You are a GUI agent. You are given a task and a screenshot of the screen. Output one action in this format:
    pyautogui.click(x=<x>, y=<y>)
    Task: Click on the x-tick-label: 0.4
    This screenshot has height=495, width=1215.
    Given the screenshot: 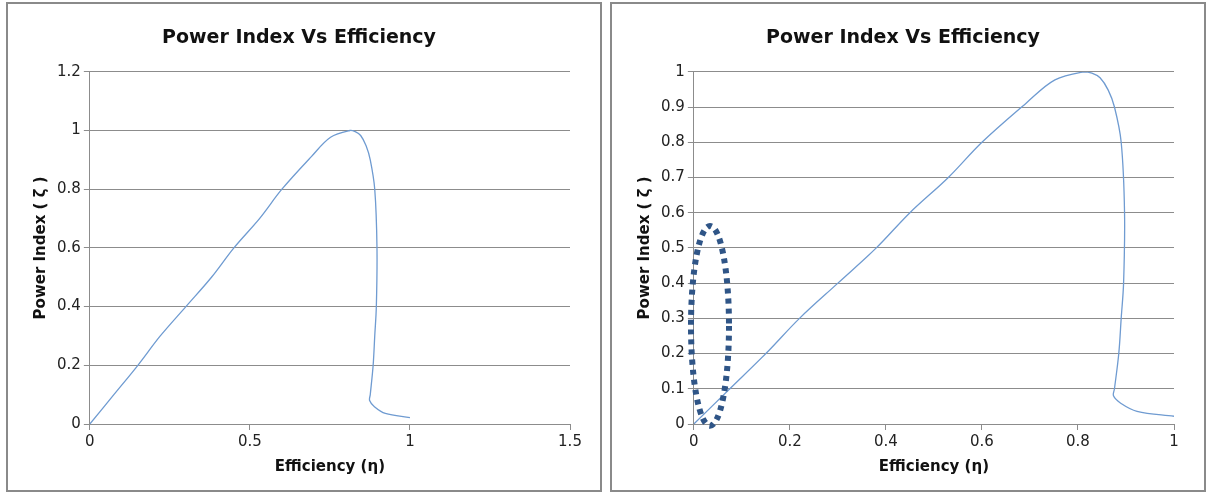 What is the action you would take?
    pyautogui.click(x=885, y=440)
    